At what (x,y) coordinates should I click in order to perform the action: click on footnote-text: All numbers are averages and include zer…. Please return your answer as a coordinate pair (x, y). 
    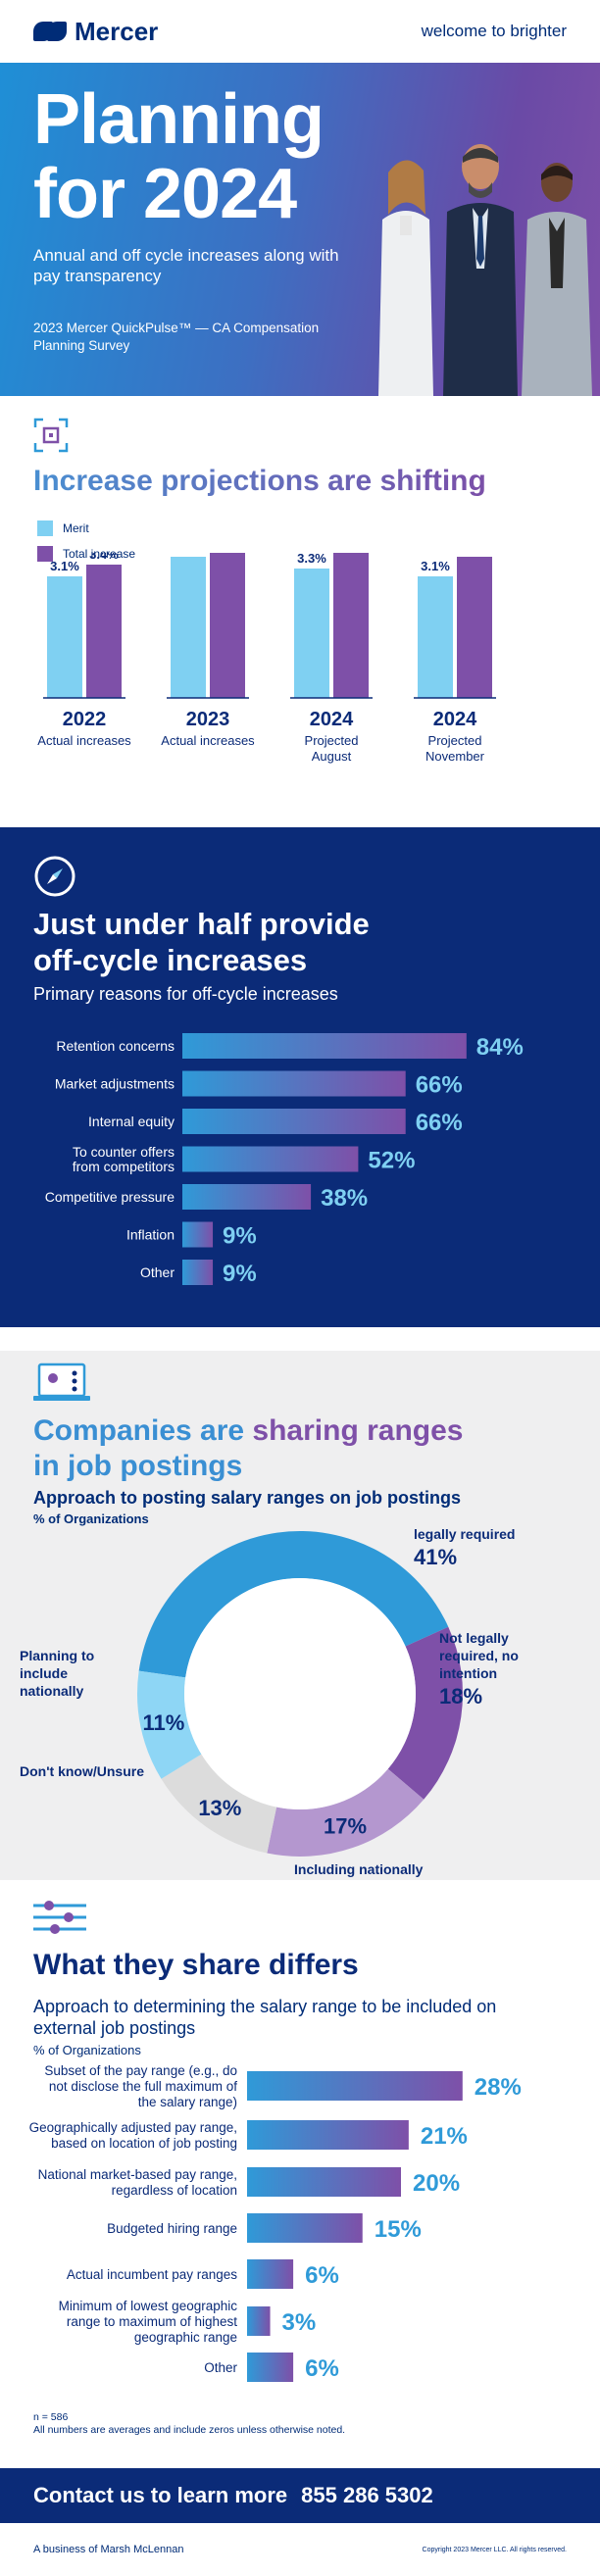
    Looking at the image, I should click on (189, 2430).